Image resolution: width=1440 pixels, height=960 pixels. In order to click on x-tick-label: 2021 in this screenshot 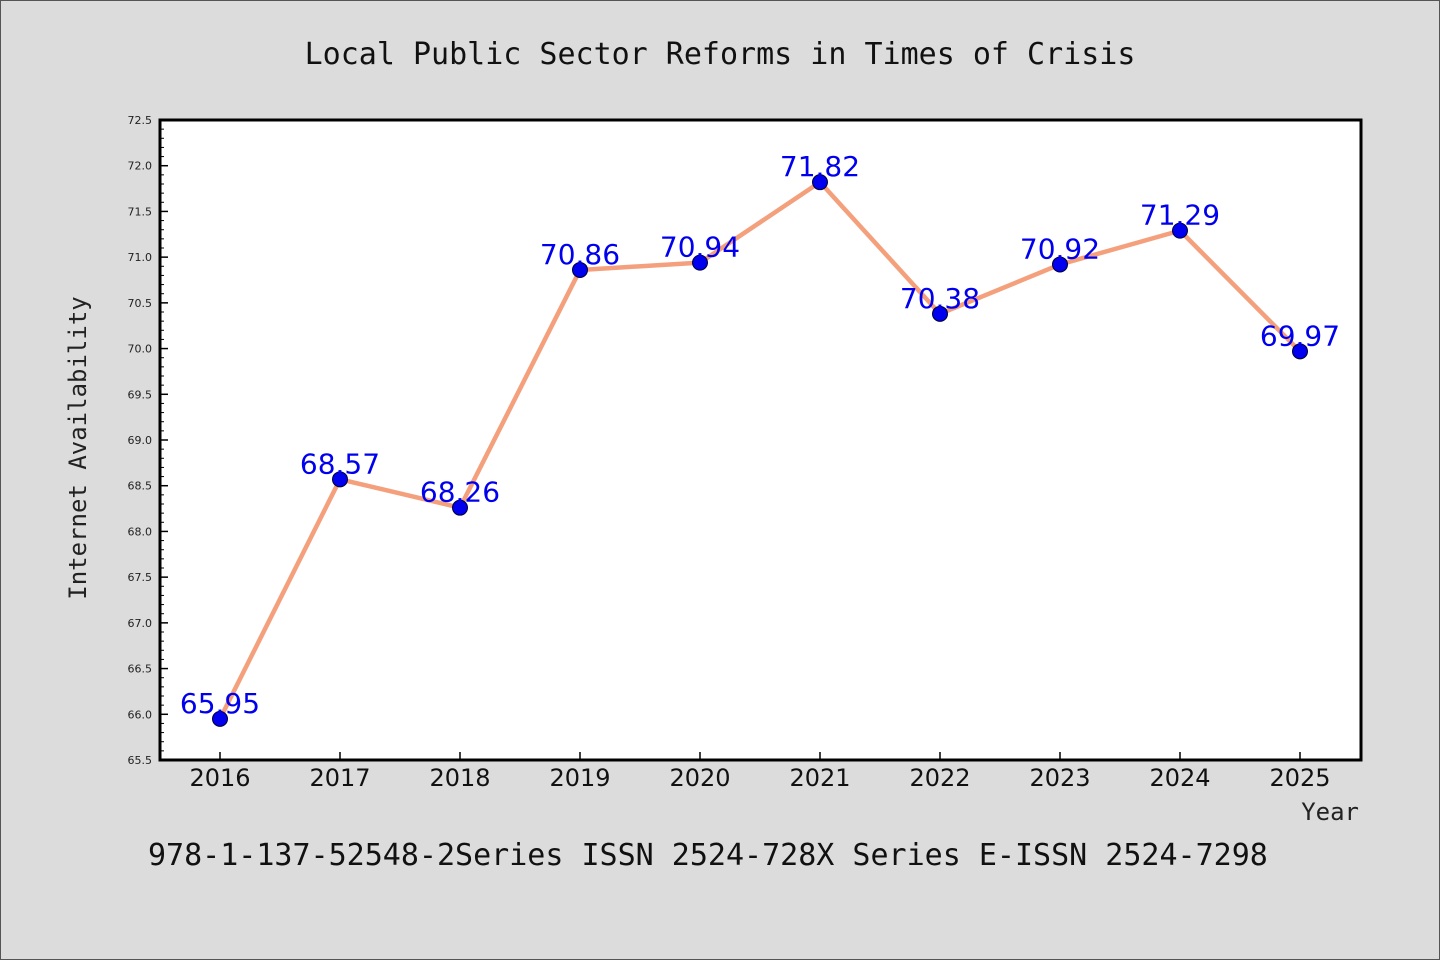, I will do `click(819, 778)`.